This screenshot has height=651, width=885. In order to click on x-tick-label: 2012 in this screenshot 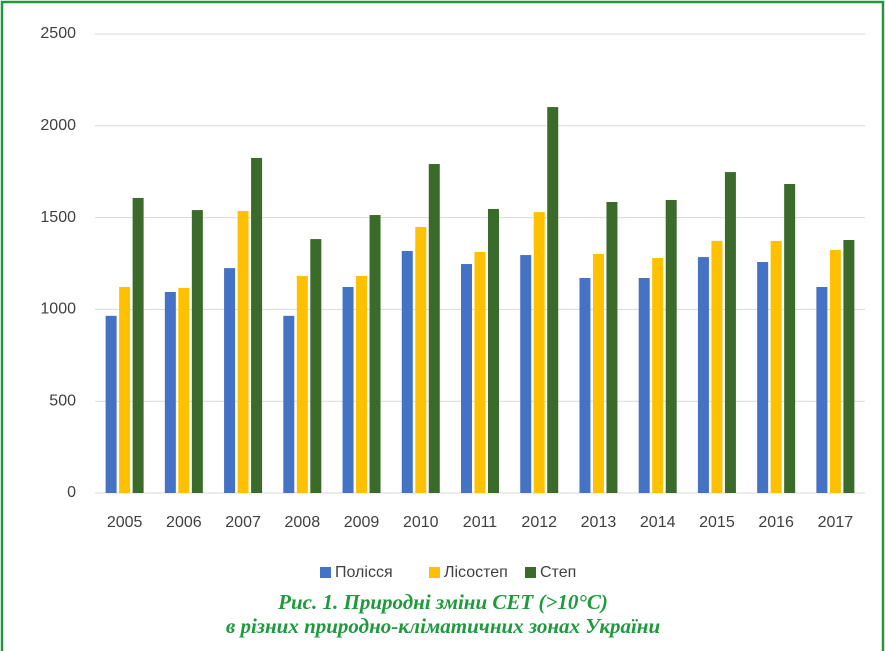, I will do `click(539, 522)`.